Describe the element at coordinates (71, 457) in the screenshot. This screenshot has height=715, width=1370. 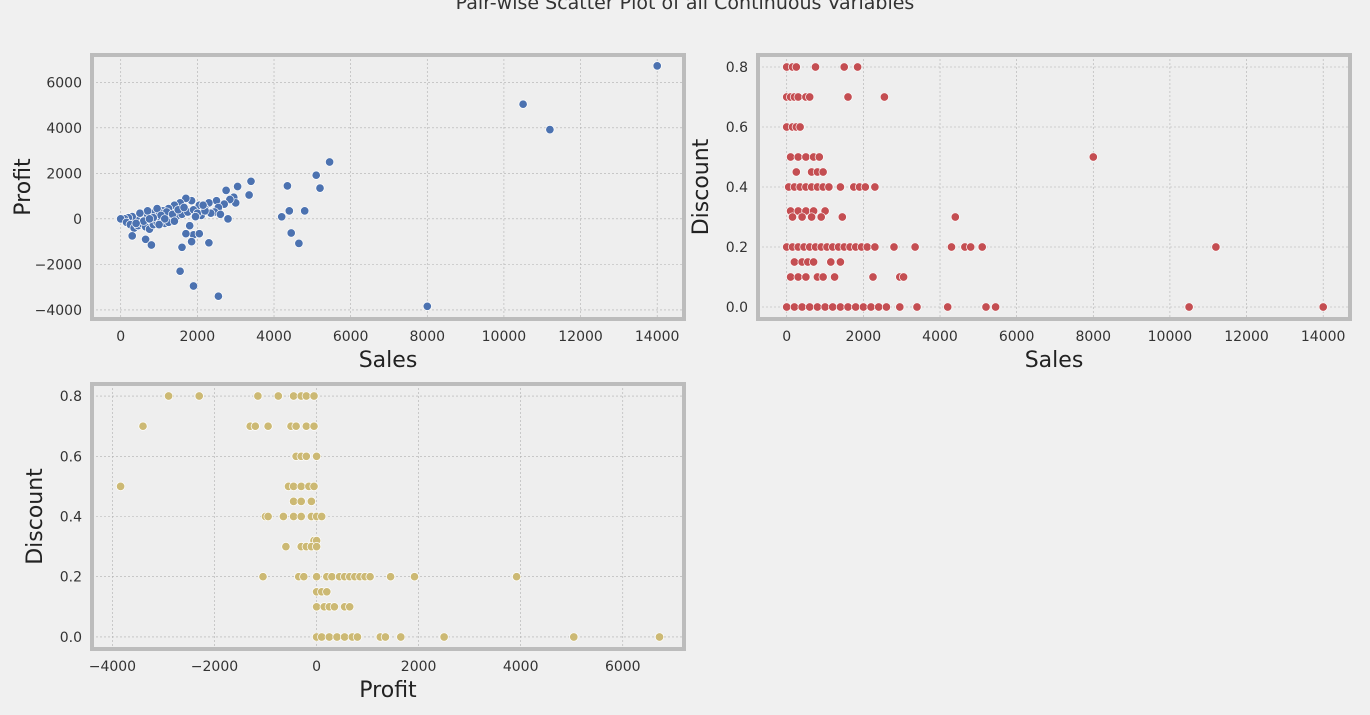
I see `y-tick-label: 0.6` at that location.